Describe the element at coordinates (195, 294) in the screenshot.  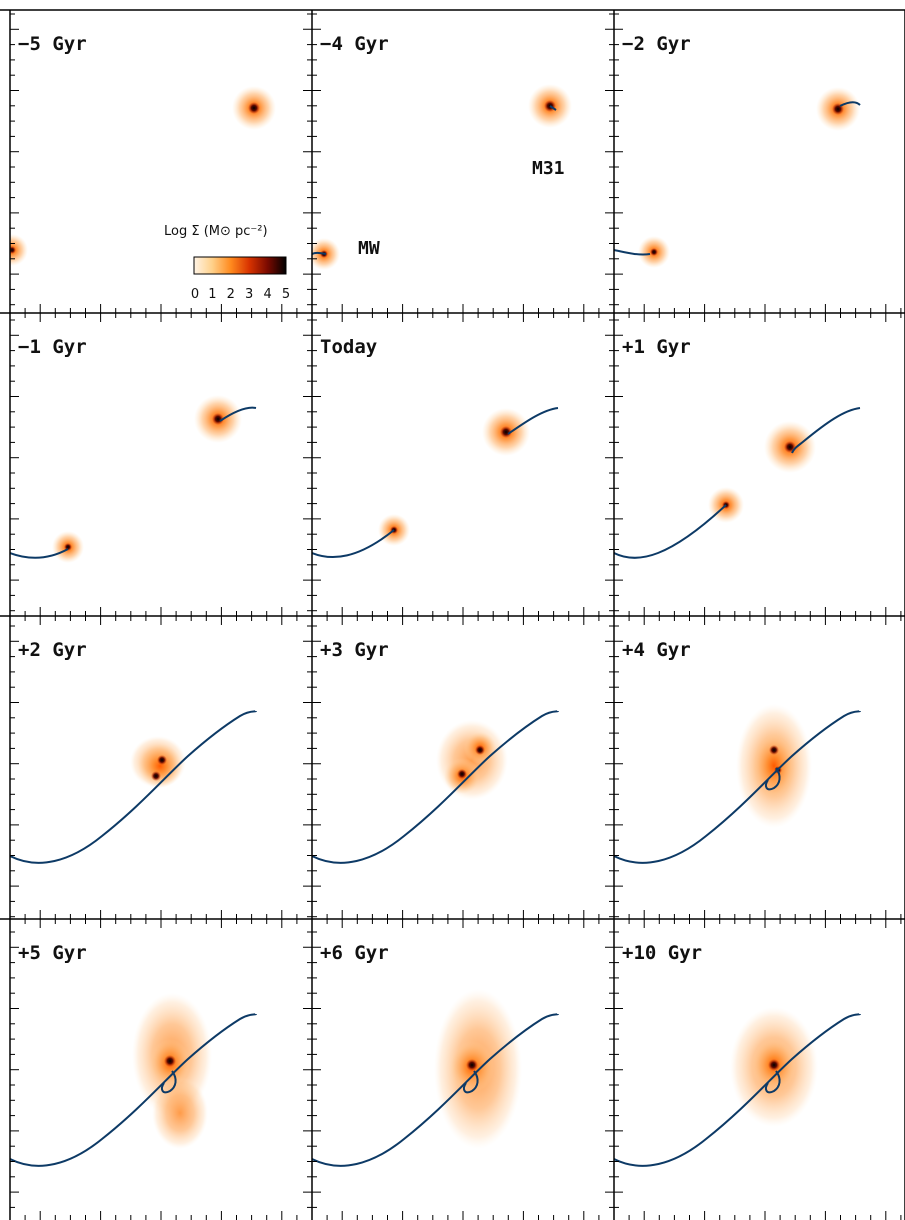
I see `colorbar-tick-label: 0` at that location.